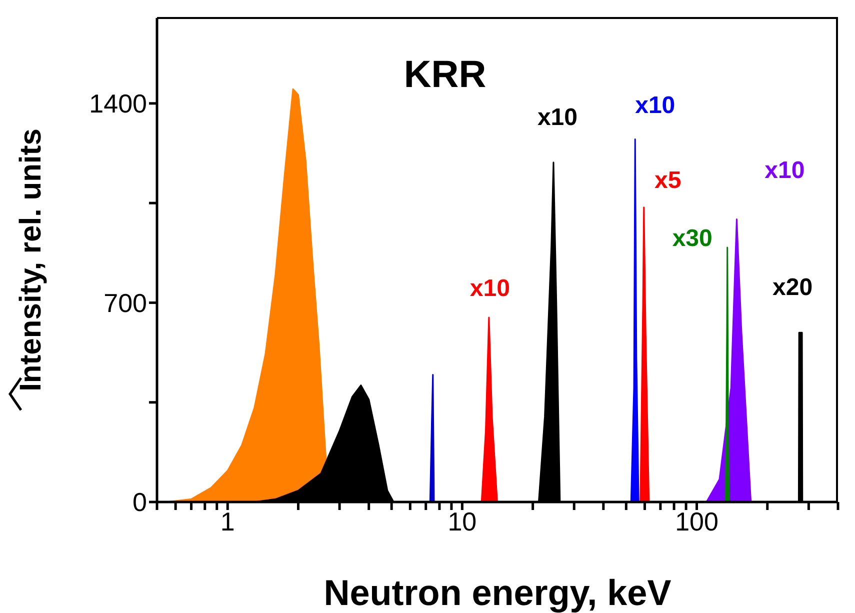 The height and width of the screenshot is (613, 855). I want to click on text: KRR, so click(445, 75).